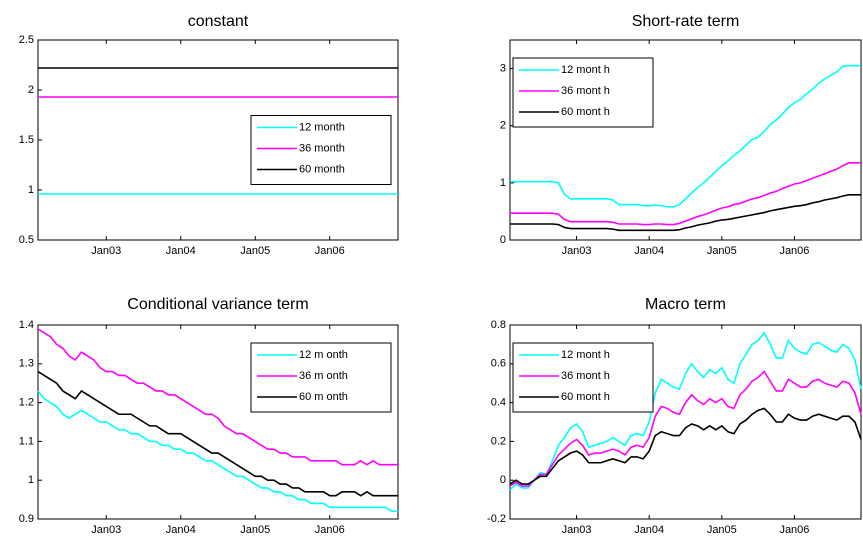 This screenshot has width=863, height=543. What do you see at coordinates (26, 364) in the screenshot?
I see `y-tick-label: 1.3` at bounding box center [26, 364].